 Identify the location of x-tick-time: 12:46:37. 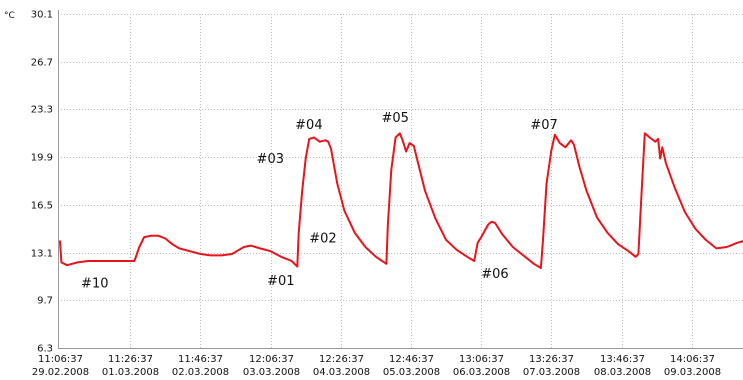
(411, 359).